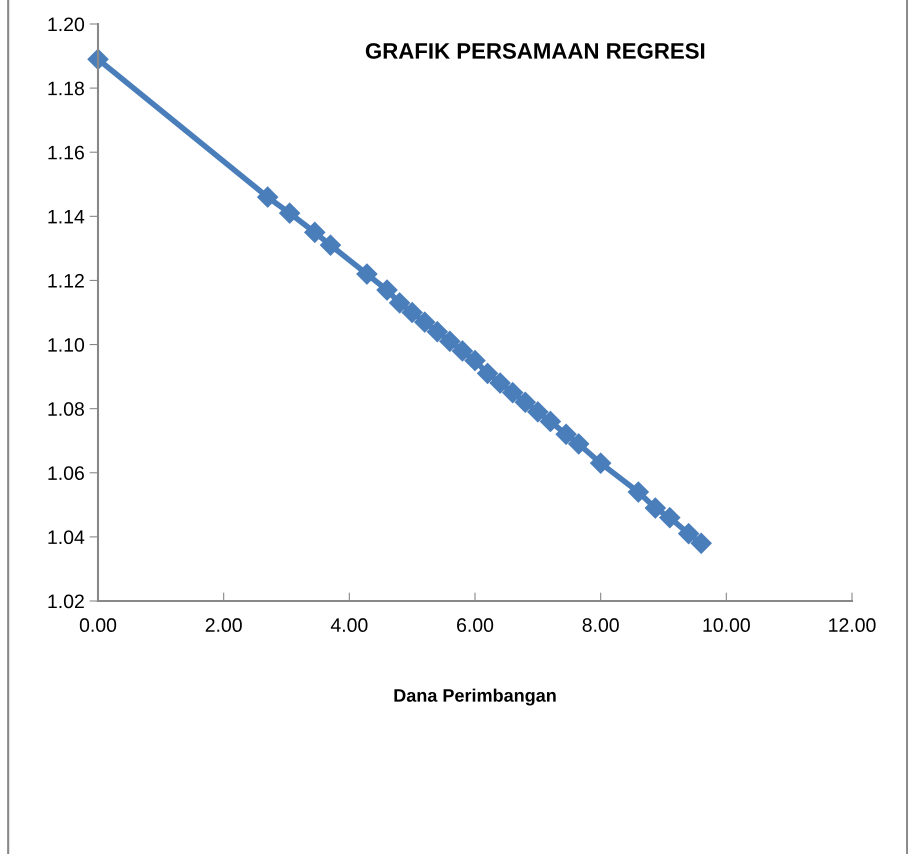 The height and width of the screenshot is (854, 908). I want to click on y-tick-label: 1.04, so click(66, 537).